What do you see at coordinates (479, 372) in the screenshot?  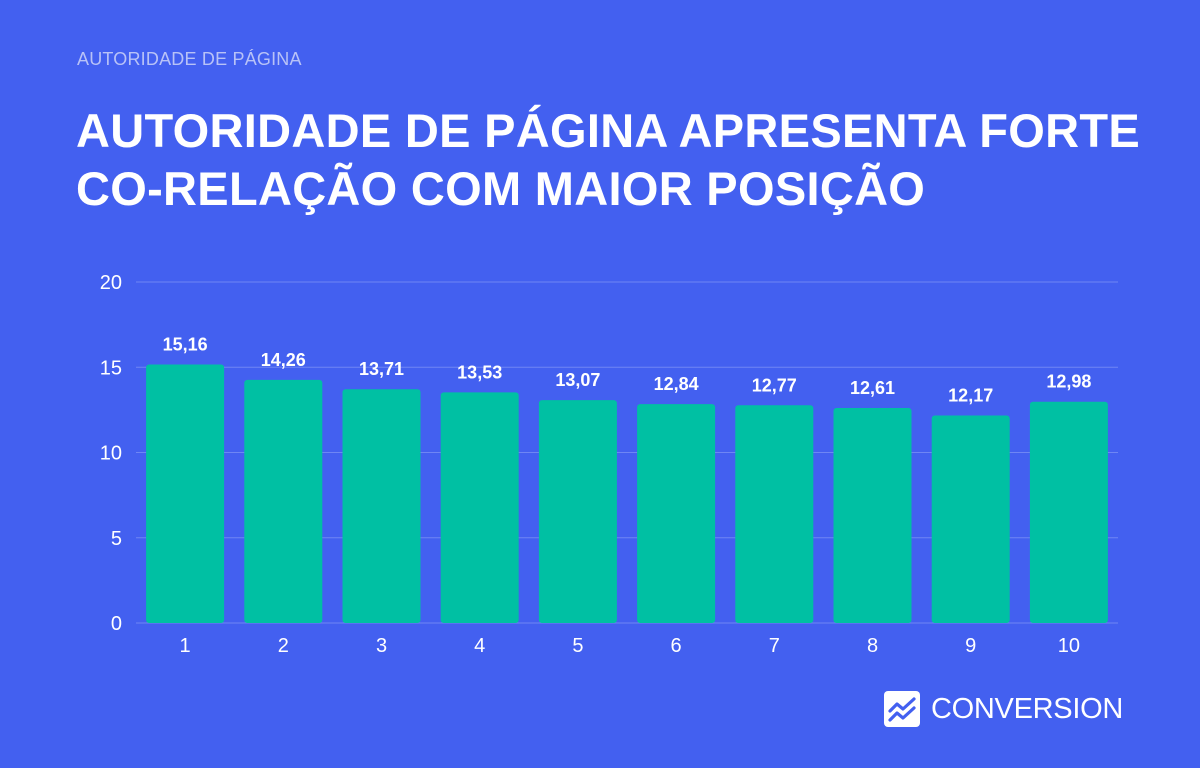 I see `data-label: 13,53` at bounding box center [479, 372].